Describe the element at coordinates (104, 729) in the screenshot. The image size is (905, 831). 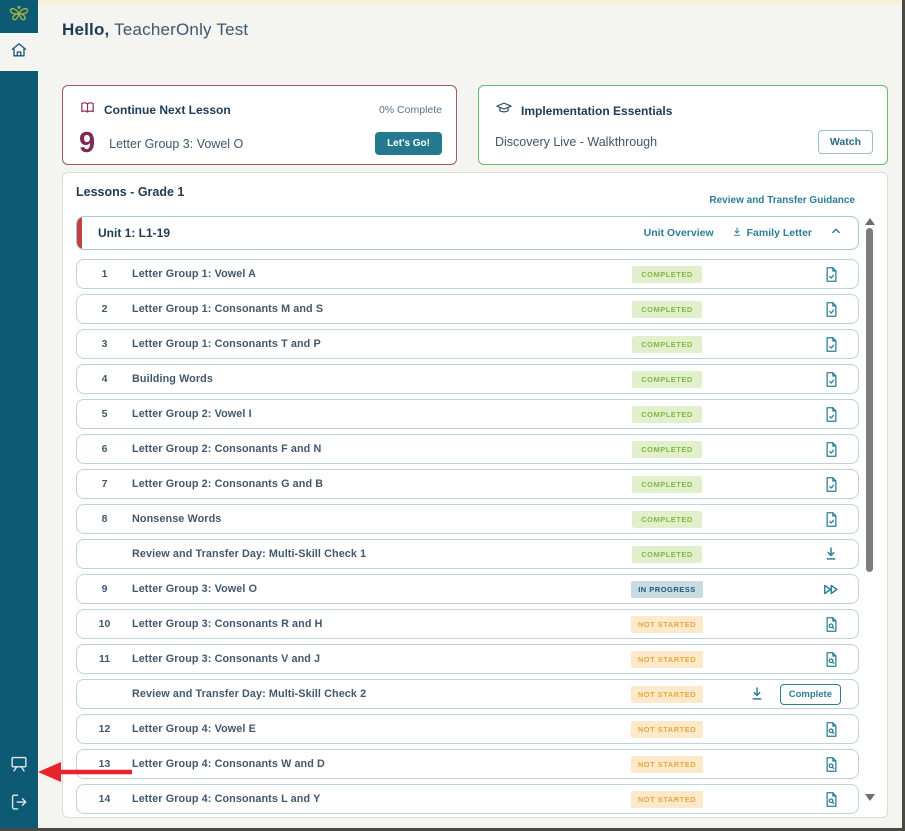
I see `lesson-number: 12` at that location.